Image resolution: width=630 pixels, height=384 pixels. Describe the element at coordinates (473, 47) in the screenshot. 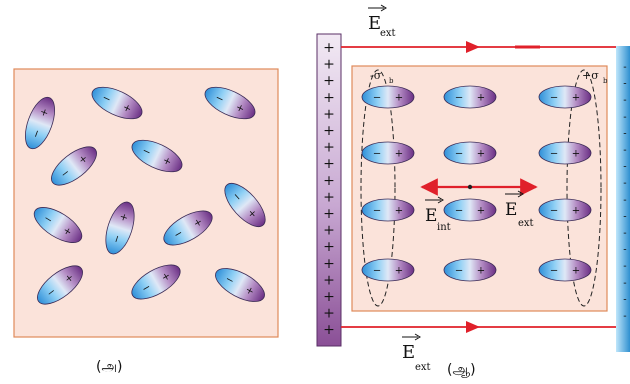

I see `top-field-arrow-icon` at that location.